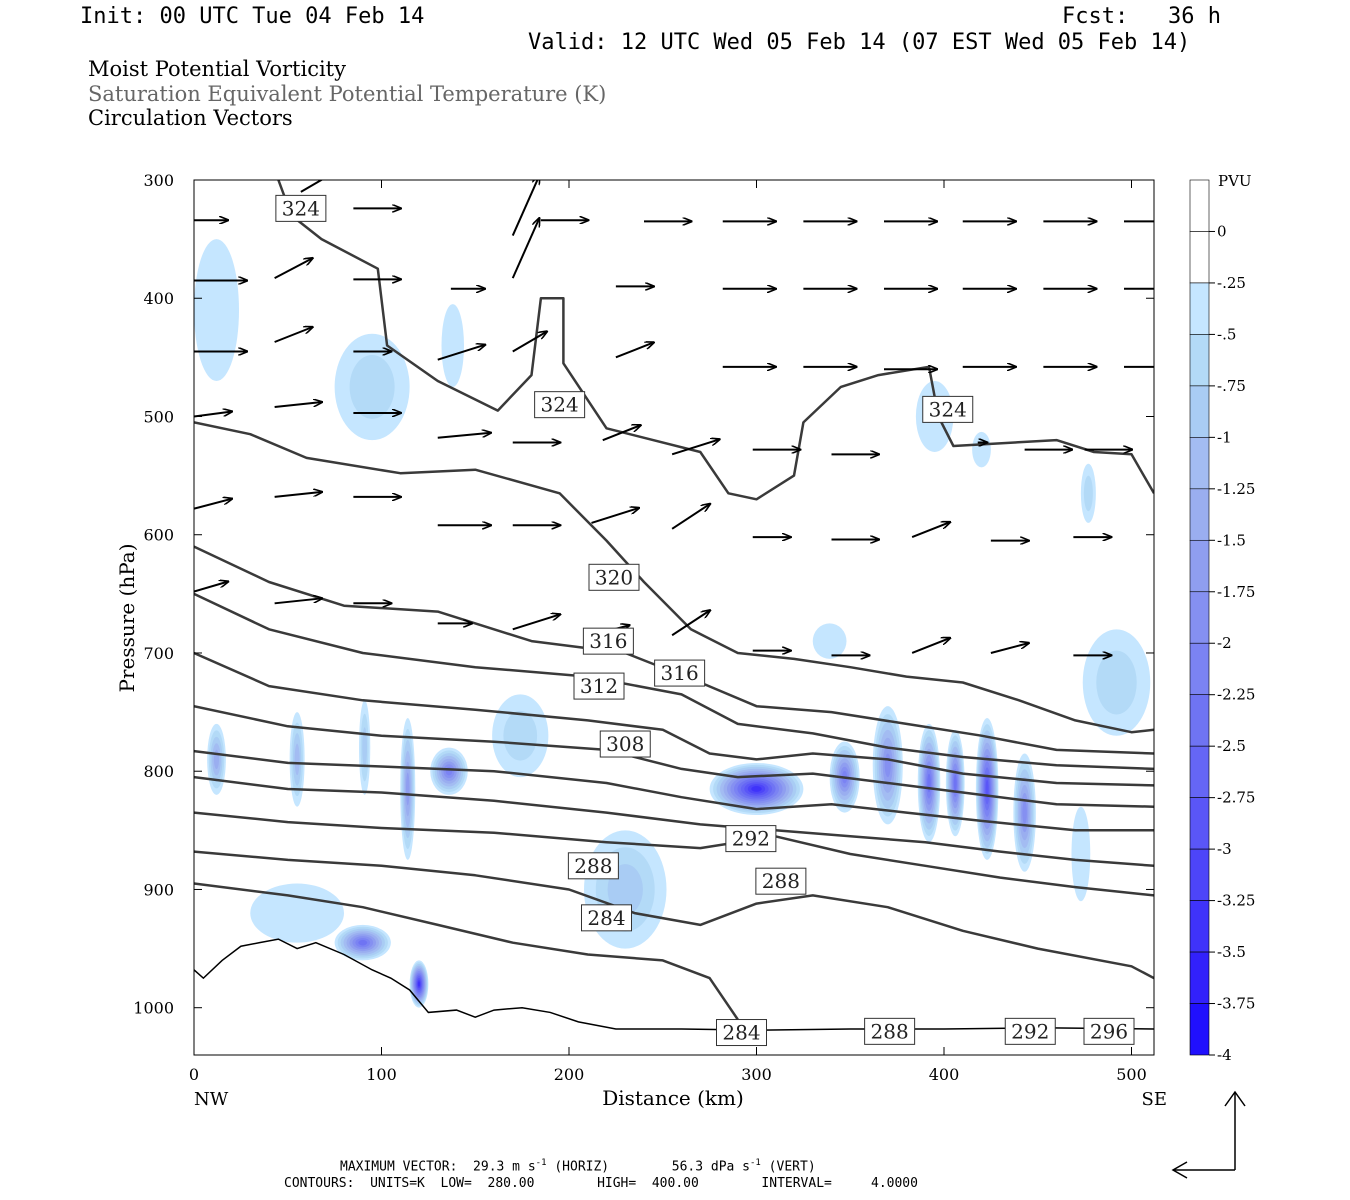 Image resolution: width=1350 pixels, height=1200 pixels. What do you see at coordinates (1231, 540) in the screenshot?
I see `colorbar-label: -1.5` at bounding box center [1231, 540].